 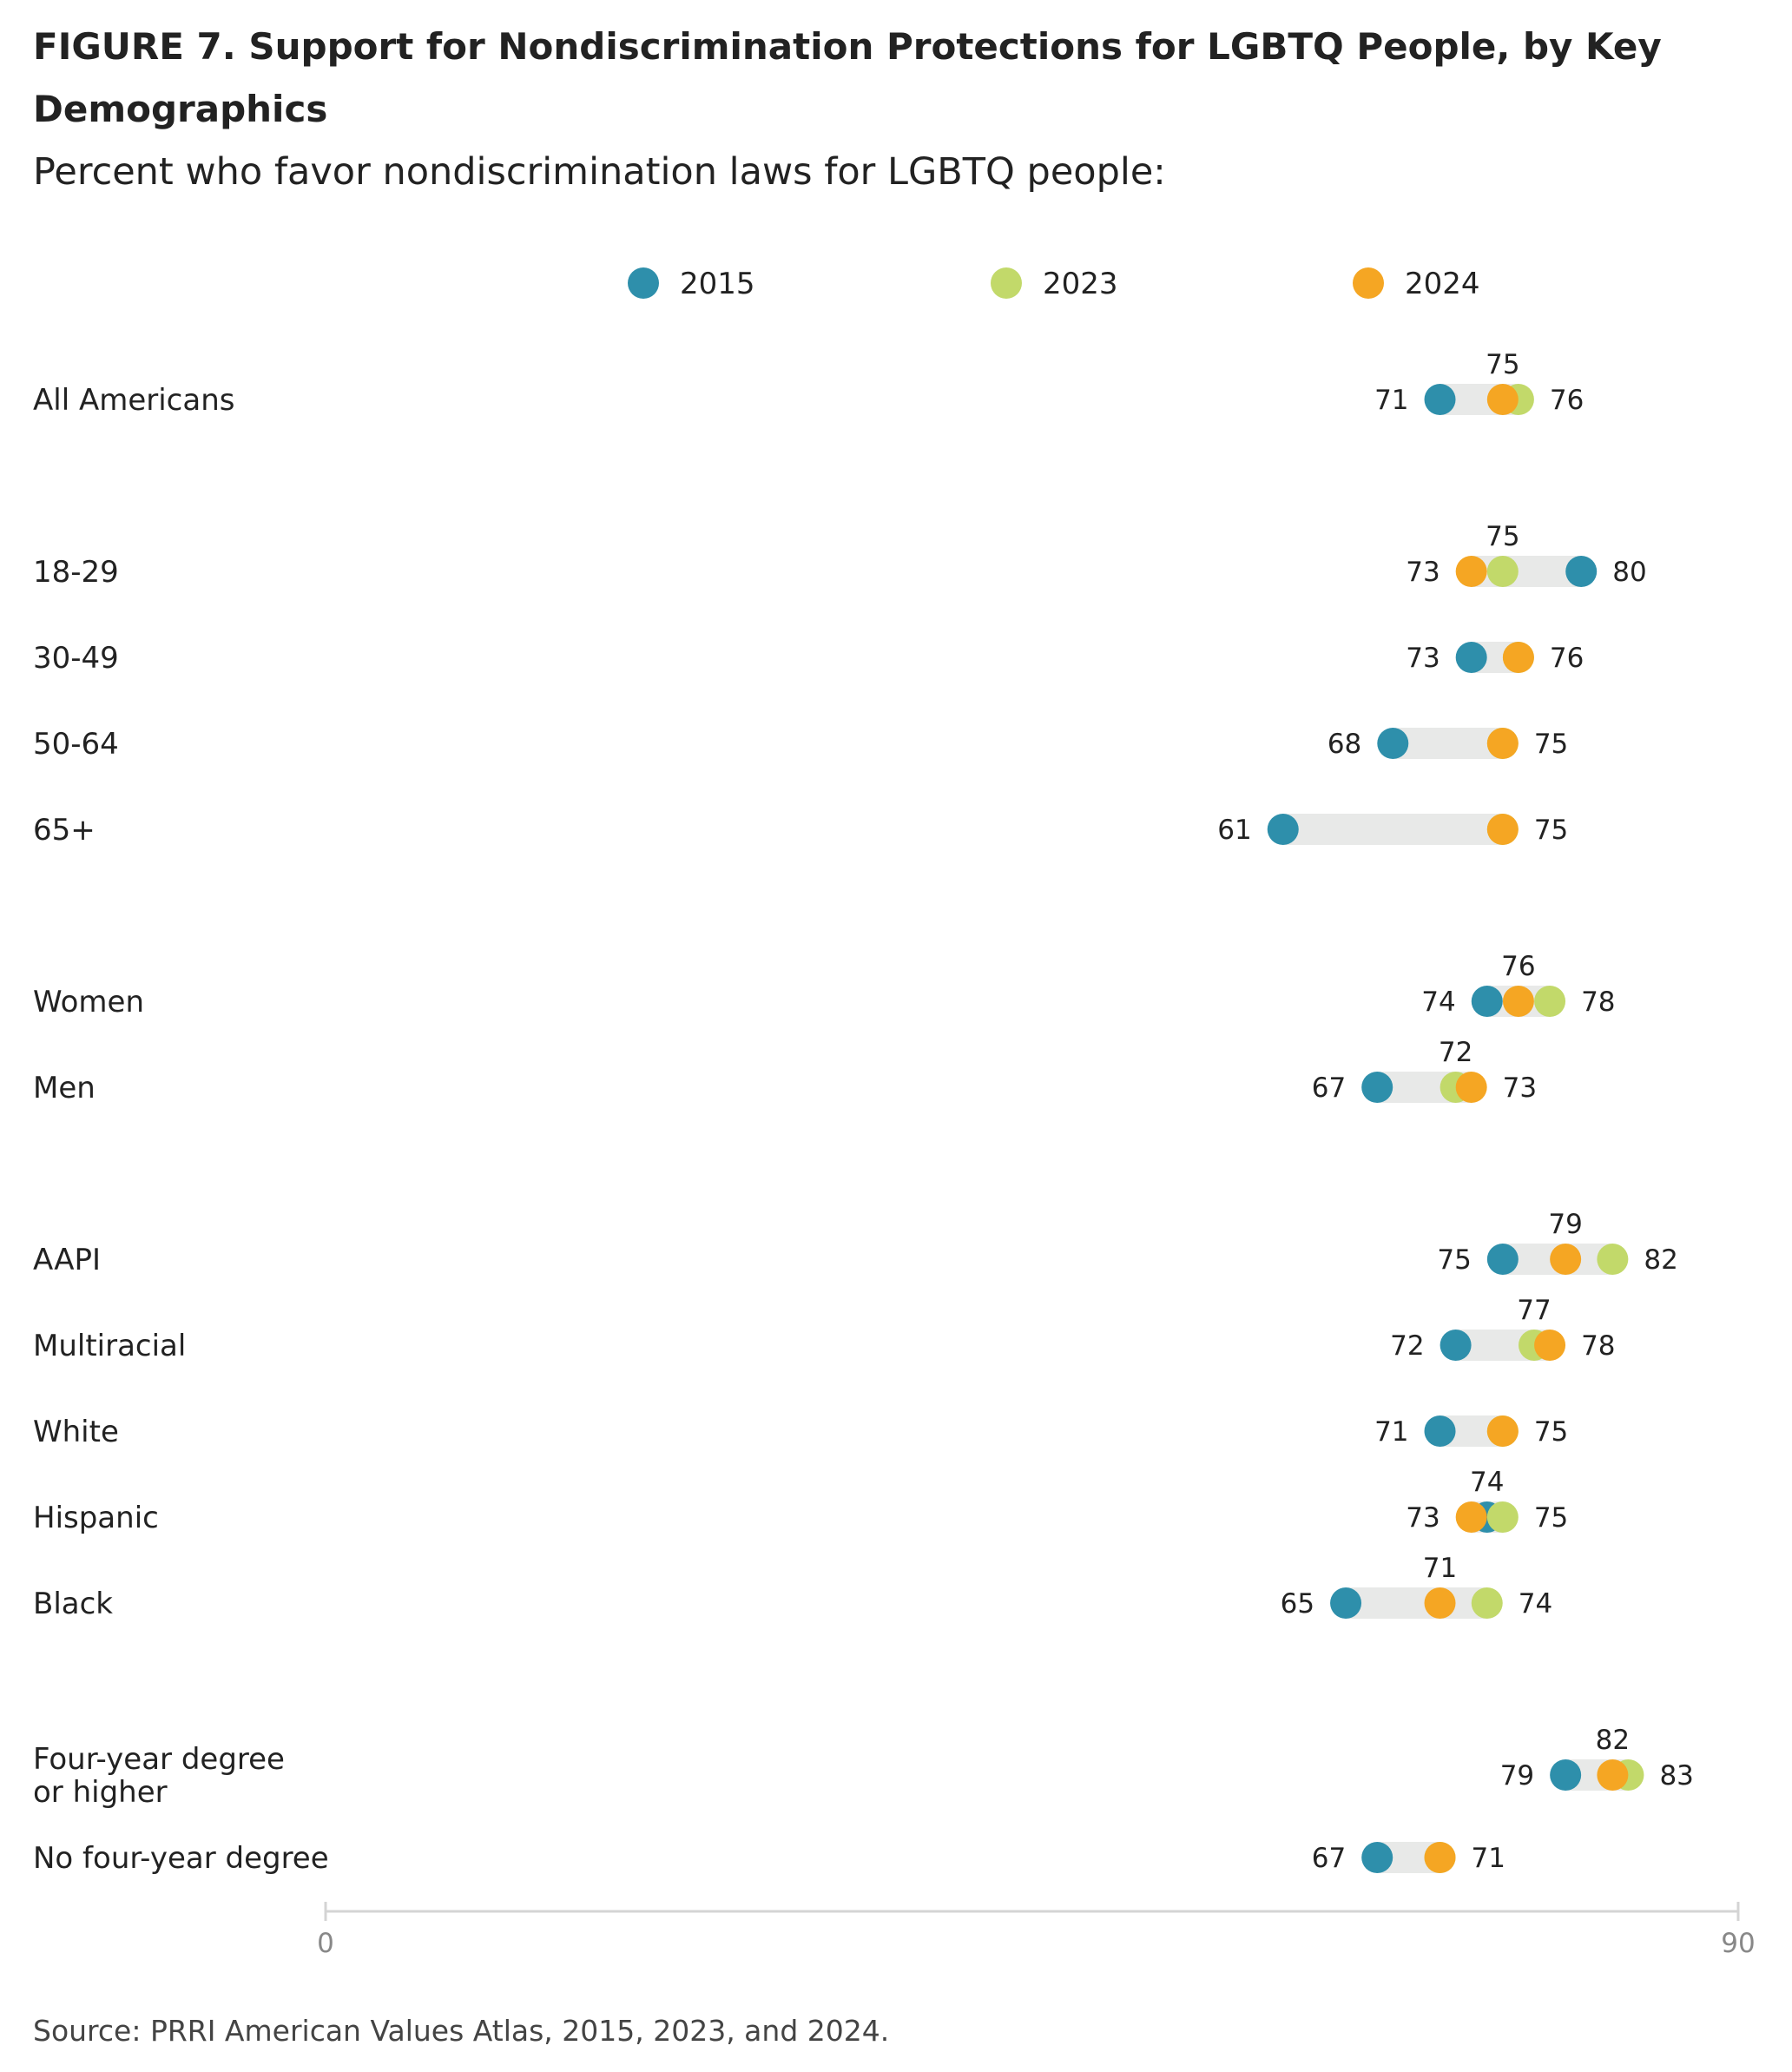 What do you see at coordinates (1535, 1604) in the screenshot?
I see `value-label-2023: 74` at bounding box center [1535, 1604].